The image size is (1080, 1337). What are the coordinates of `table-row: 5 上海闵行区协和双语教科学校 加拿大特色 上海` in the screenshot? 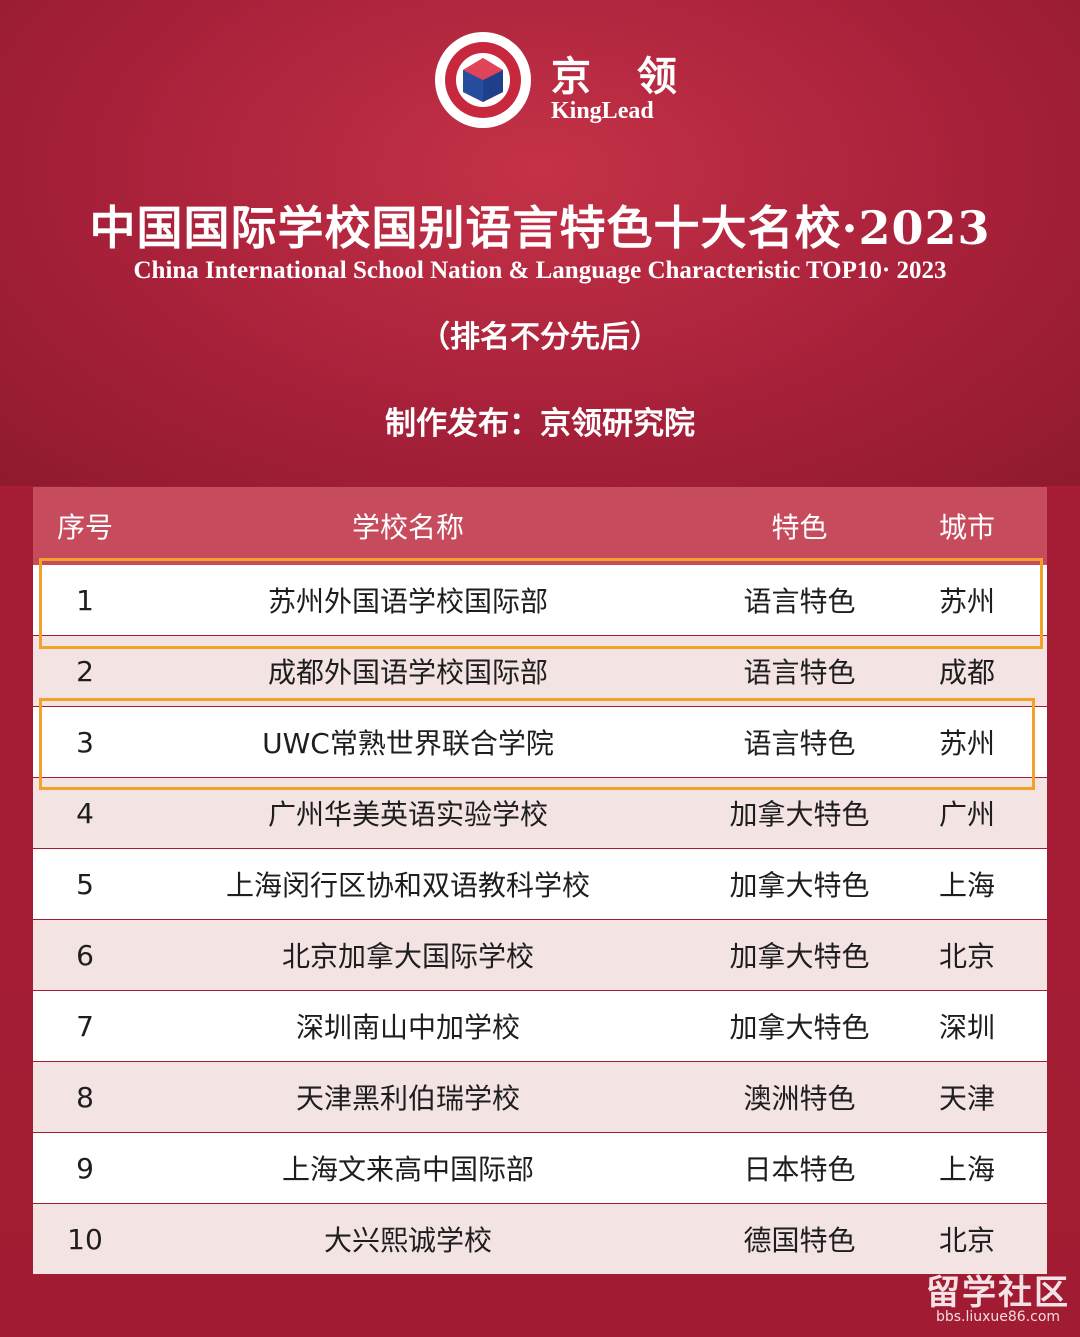 It's located at (540, 884).